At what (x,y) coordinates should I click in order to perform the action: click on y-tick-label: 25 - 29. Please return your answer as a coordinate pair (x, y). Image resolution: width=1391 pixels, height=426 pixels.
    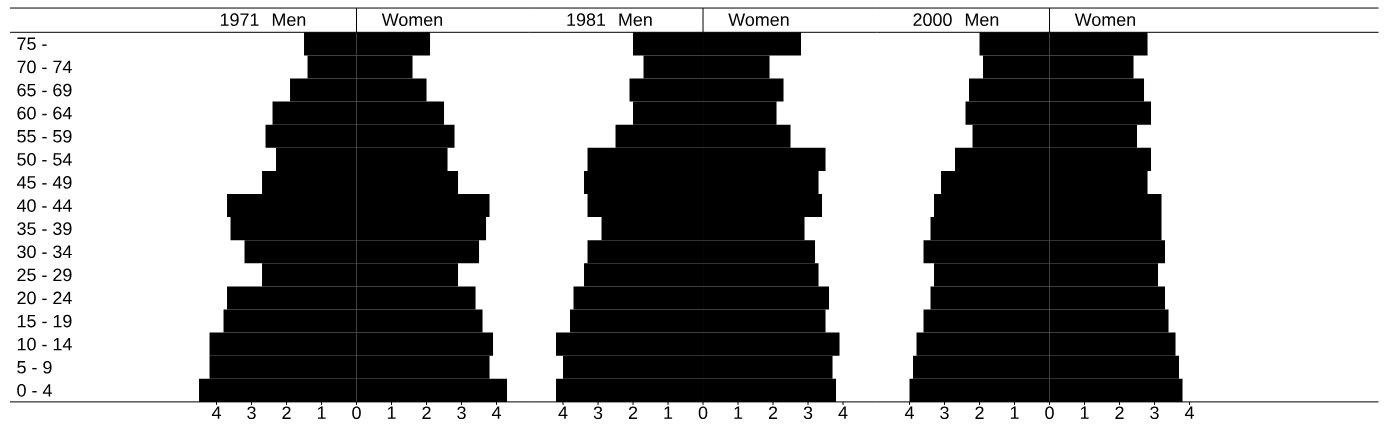
    Looking at the image, I should click on (44, 275).